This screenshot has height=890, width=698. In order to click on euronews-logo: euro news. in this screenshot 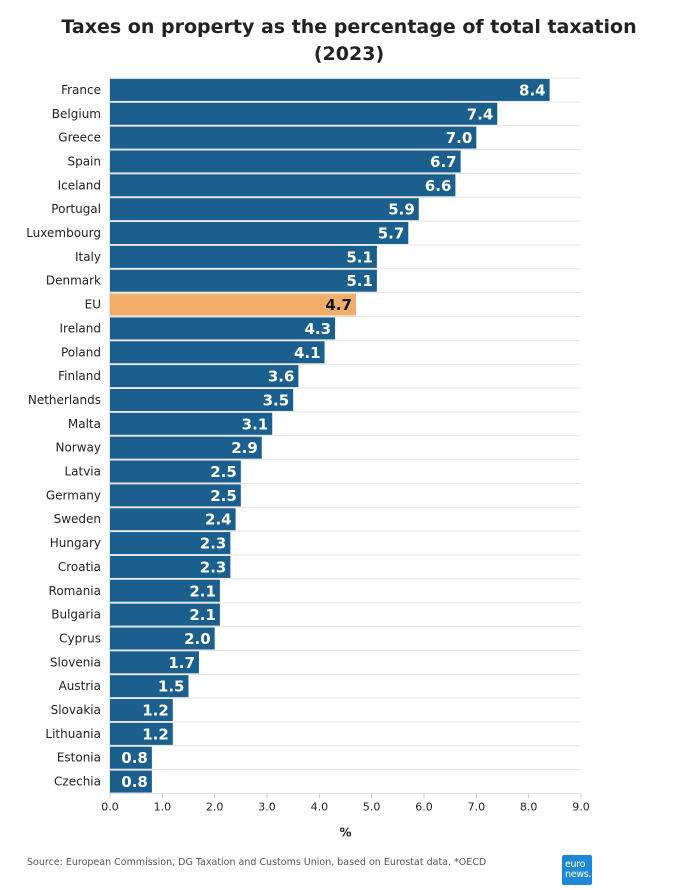, I will do `click(577, 870)`.